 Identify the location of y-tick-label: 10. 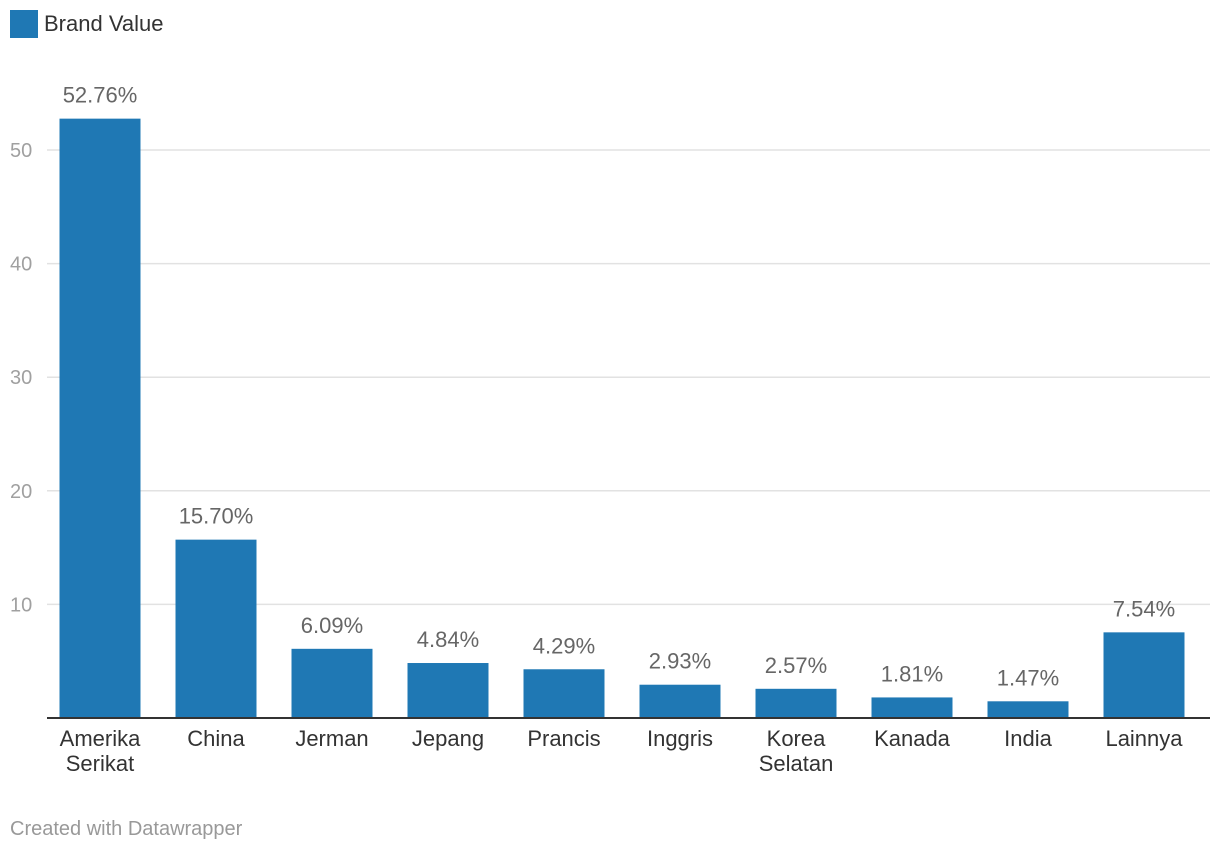
(21, 605).